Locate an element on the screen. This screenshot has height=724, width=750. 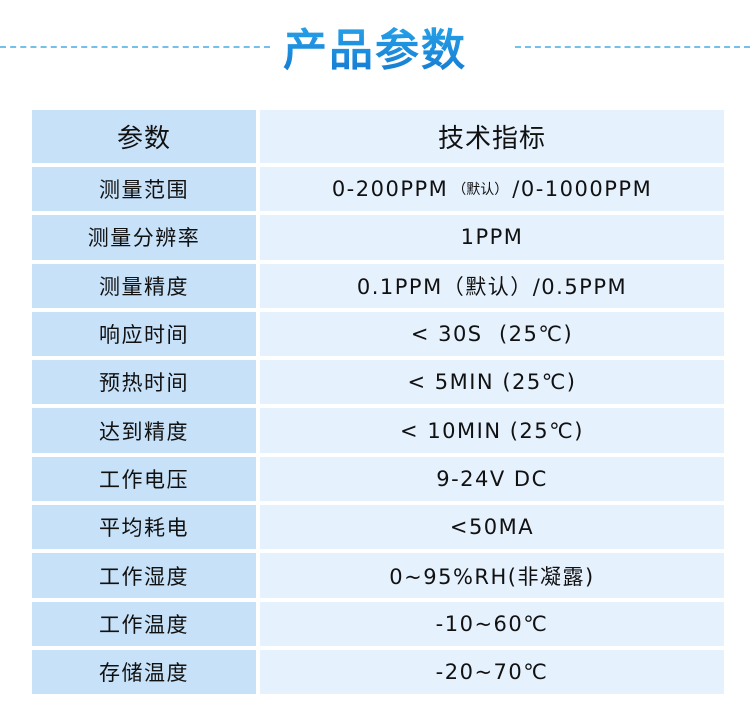
value-text-2: /0-1000PPM is located at coordinates (582, 189).